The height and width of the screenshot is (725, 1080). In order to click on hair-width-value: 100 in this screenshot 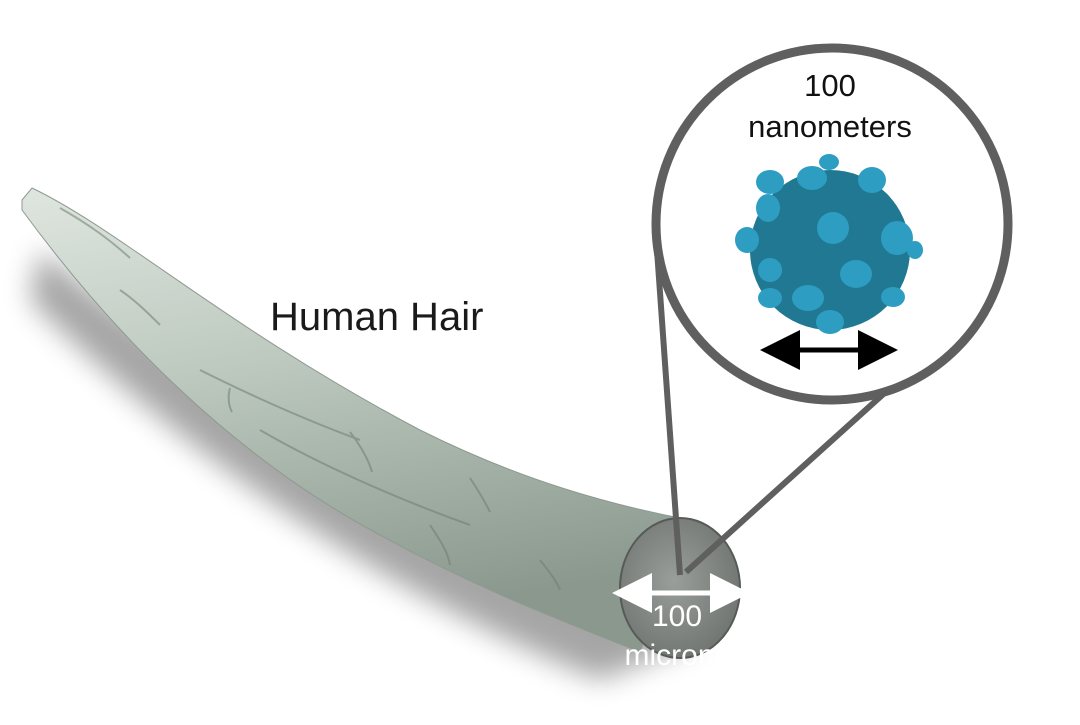, I will do `click(677, 616)`.